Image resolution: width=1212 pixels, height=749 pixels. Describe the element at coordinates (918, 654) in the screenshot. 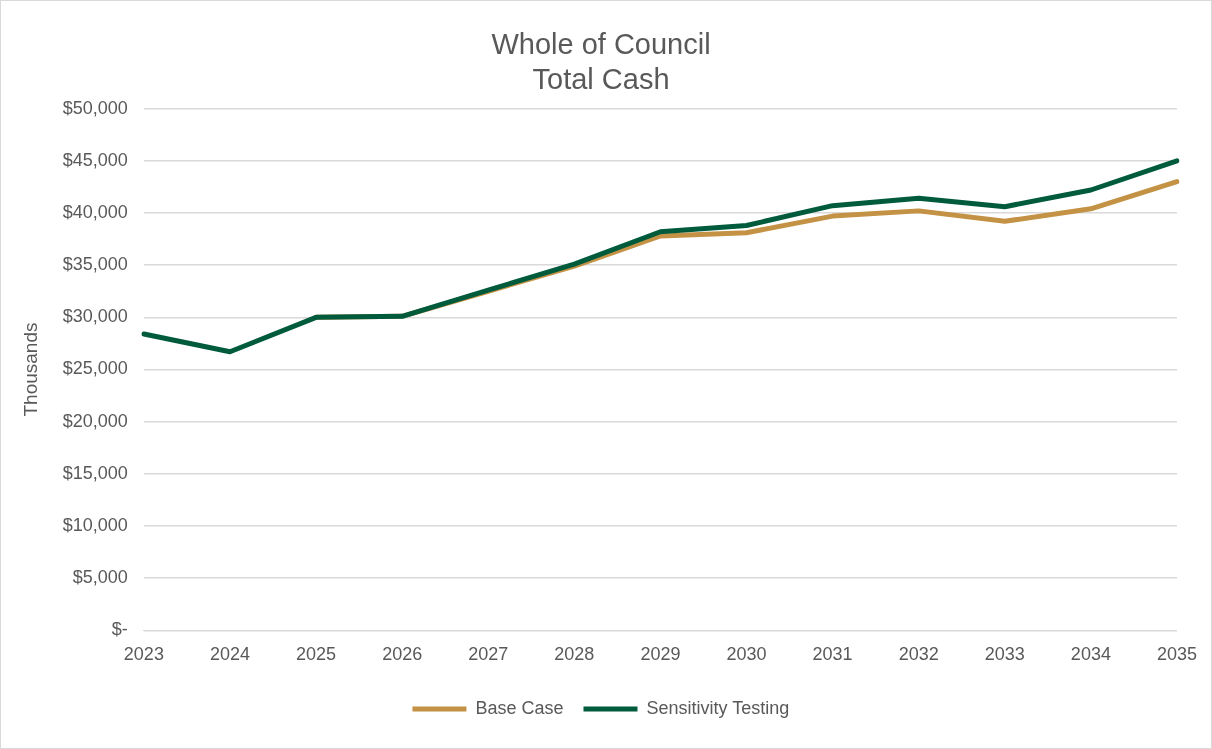

I see `x-tick-label: 2032` at that location.